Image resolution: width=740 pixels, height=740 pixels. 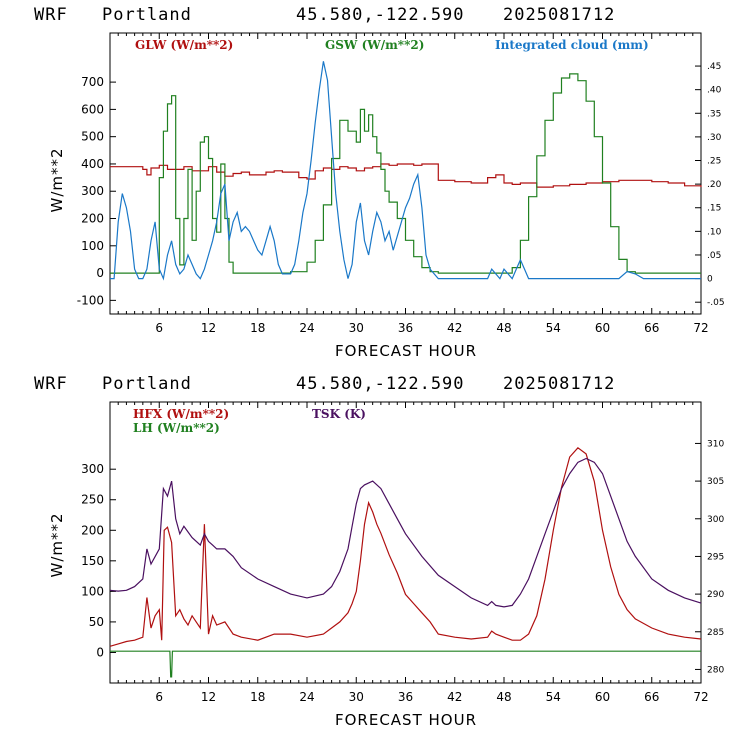 I want to click on y-tick-label: 400, so click(x=92, y=164).